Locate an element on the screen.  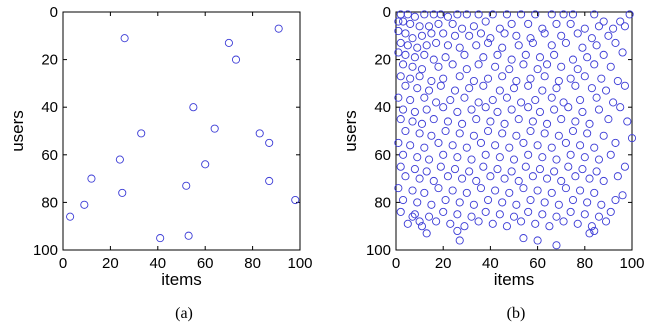
panel-caption: (a) is located at coordinates (184, 313).